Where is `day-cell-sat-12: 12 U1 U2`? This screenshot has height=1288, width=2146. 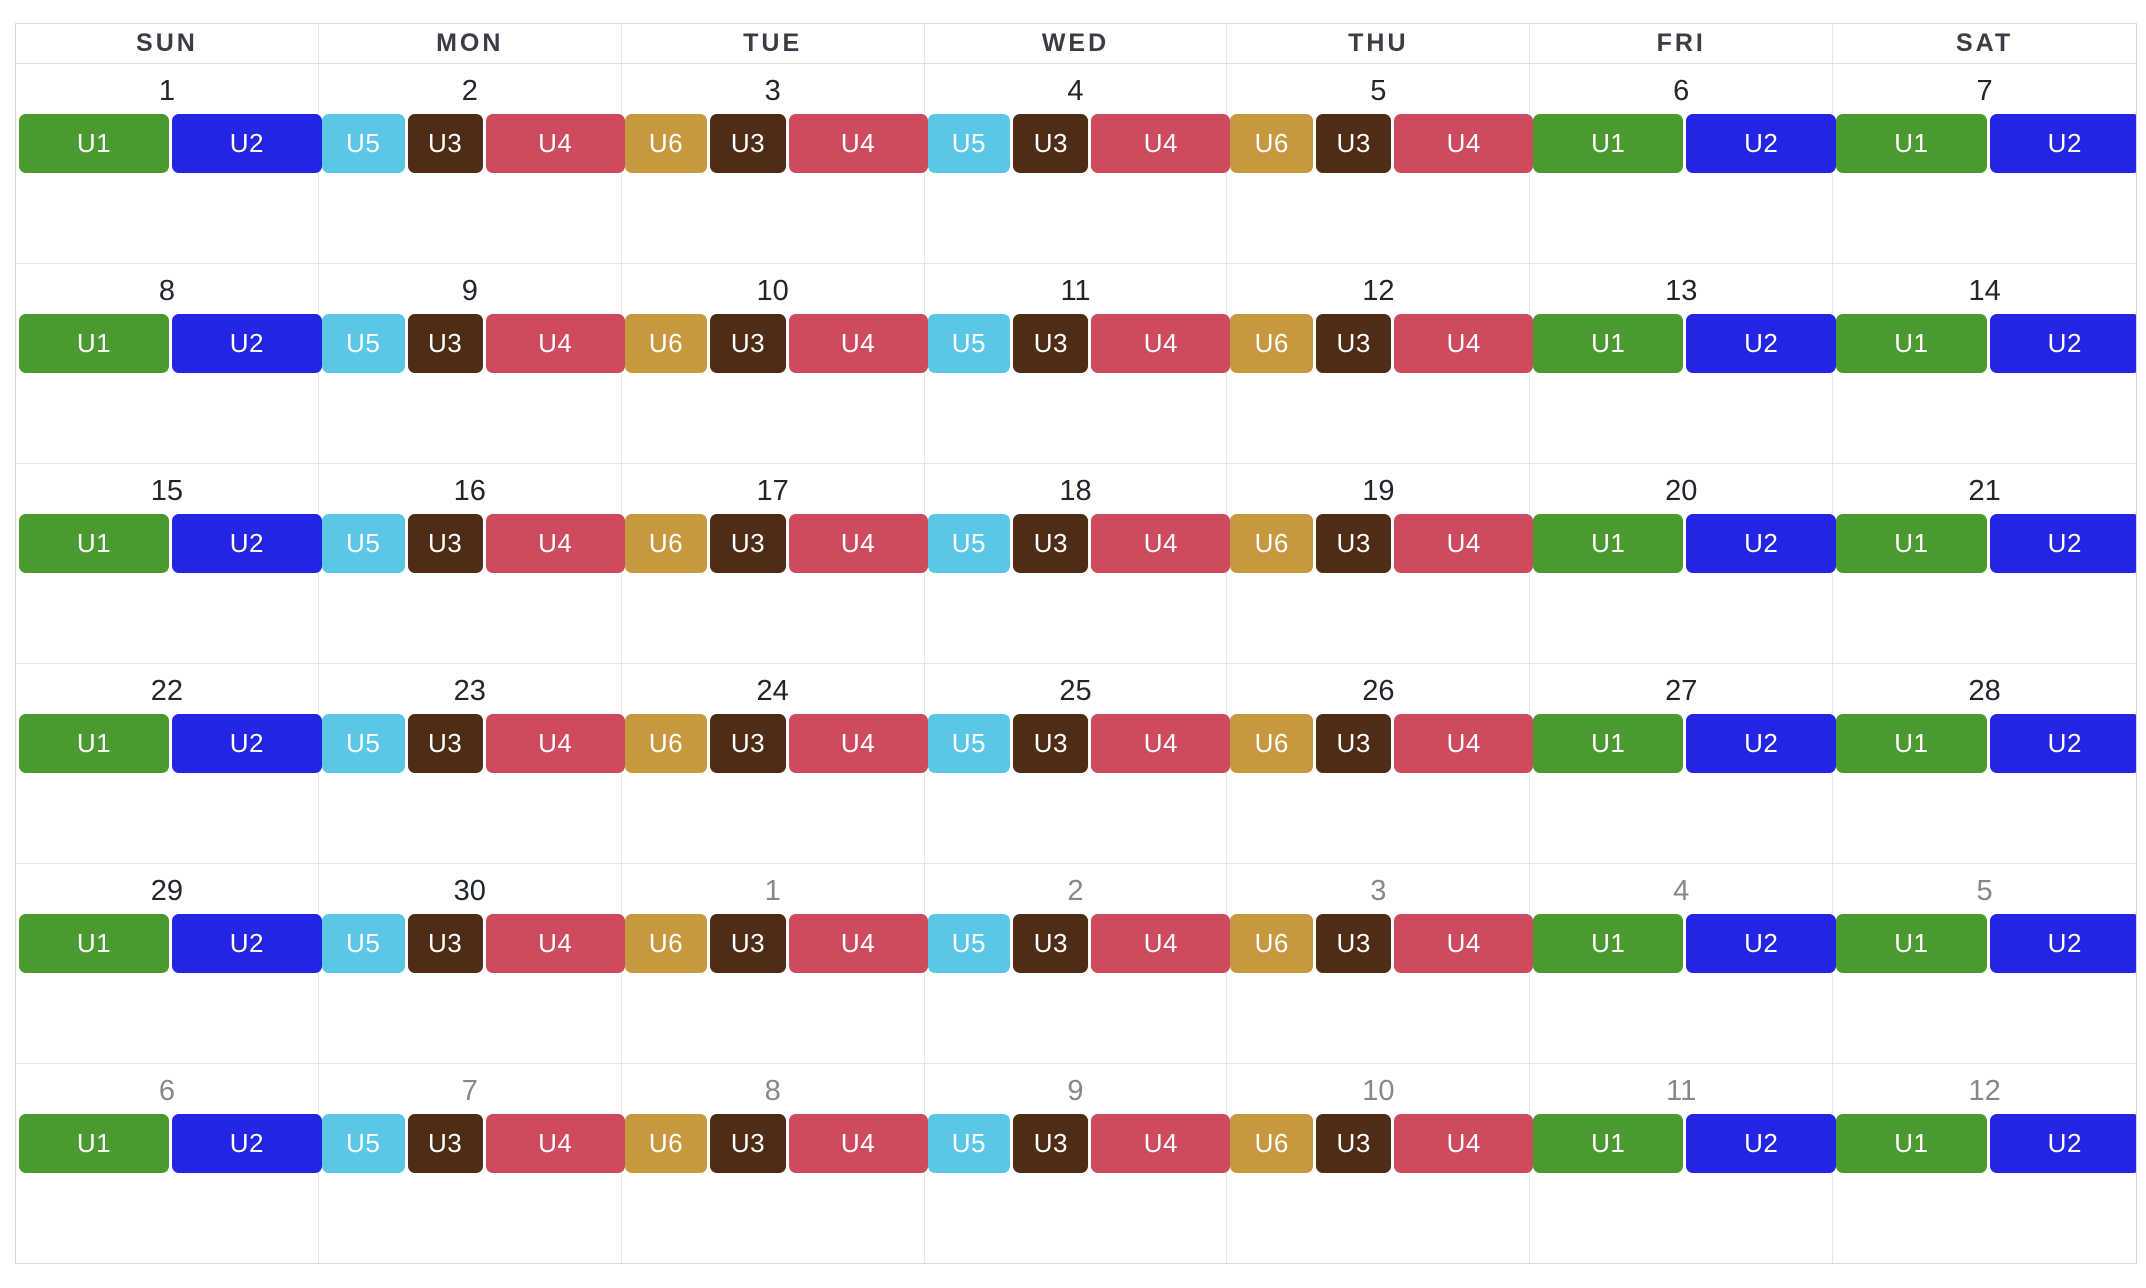 day-cell-sat-12: 12 U1 U2 is located at coordinates (1984, 1163).